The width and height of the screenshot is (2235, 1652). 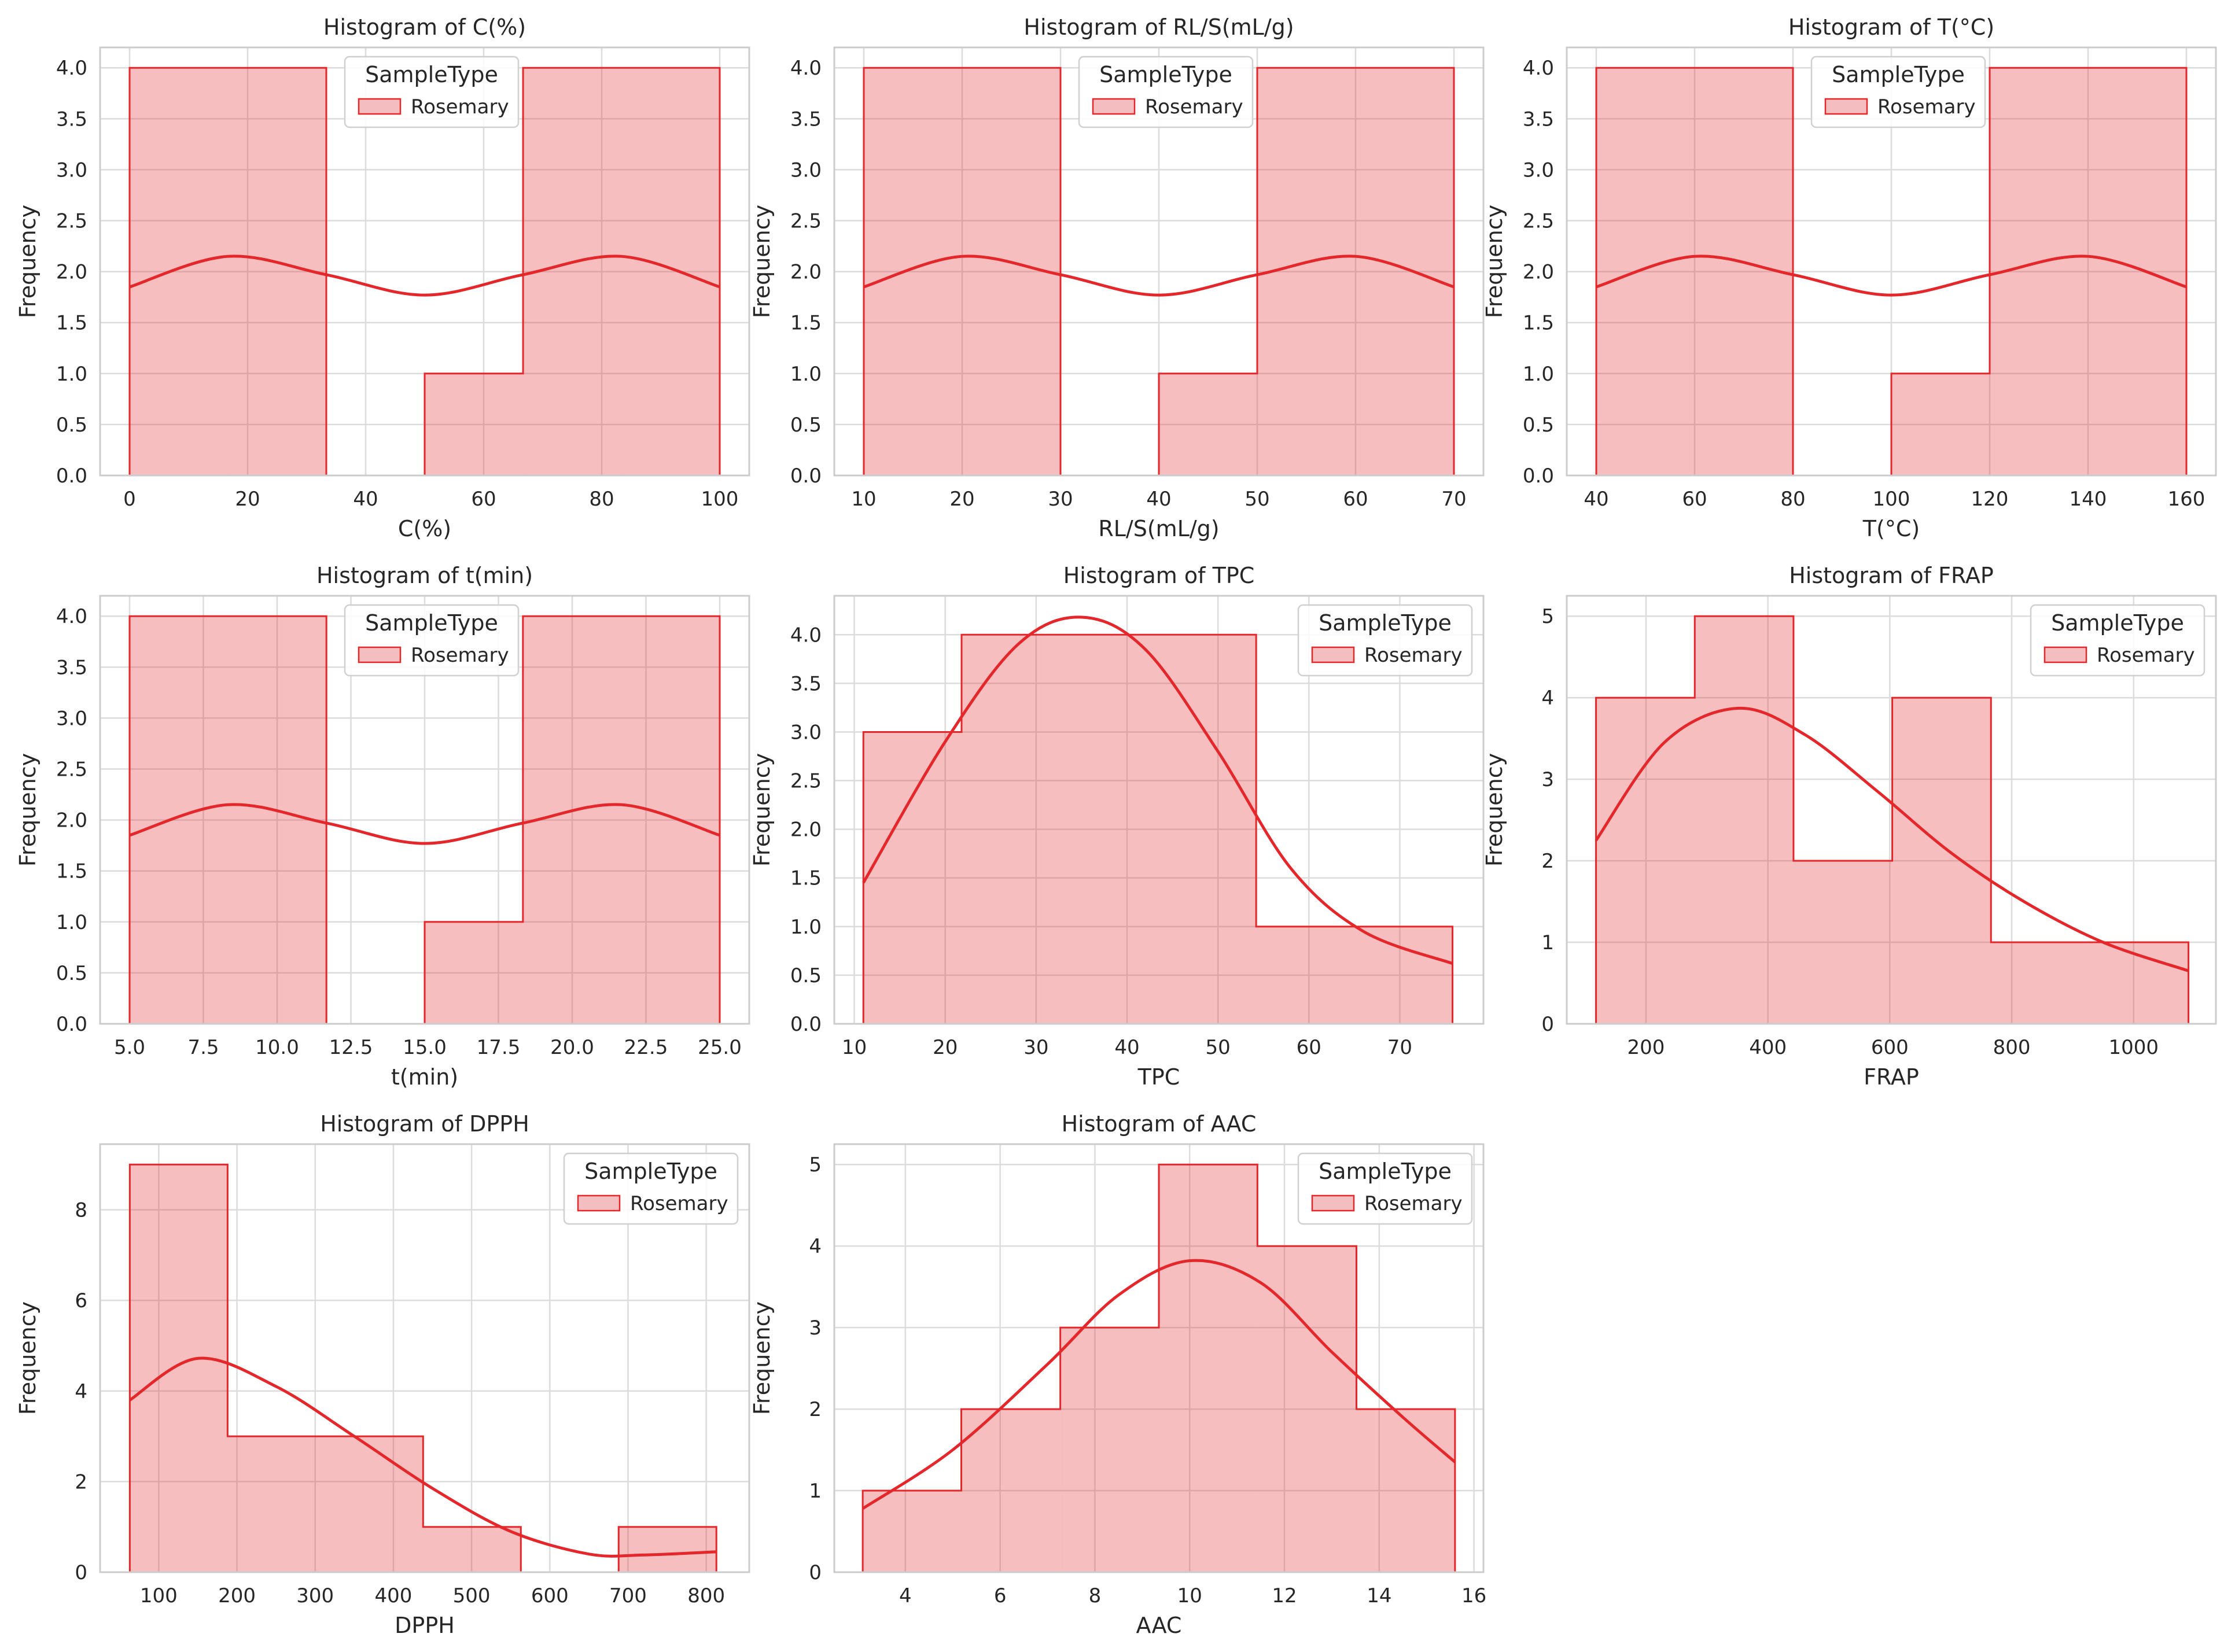 What do you see at coordinates (806, 732) in the screenshot?
I see `y-tick-label: 3.0` at bounding box center [806, 732].